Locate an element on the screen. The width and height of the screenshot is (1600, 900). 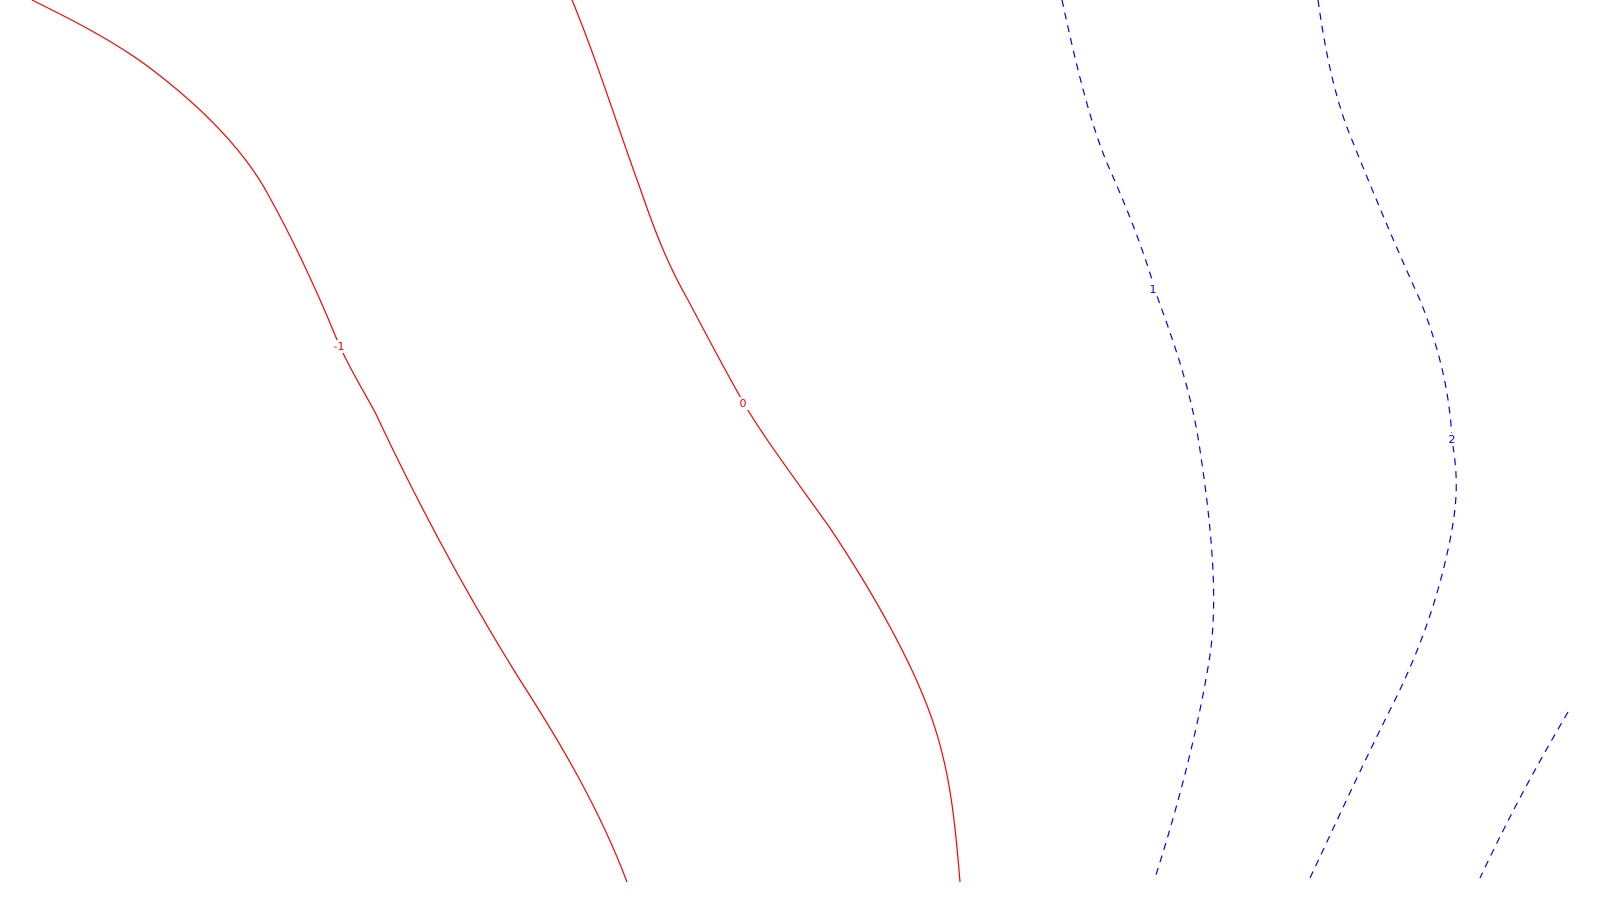
contour-label-level-0: 0 is located at coordinates (743, 403).